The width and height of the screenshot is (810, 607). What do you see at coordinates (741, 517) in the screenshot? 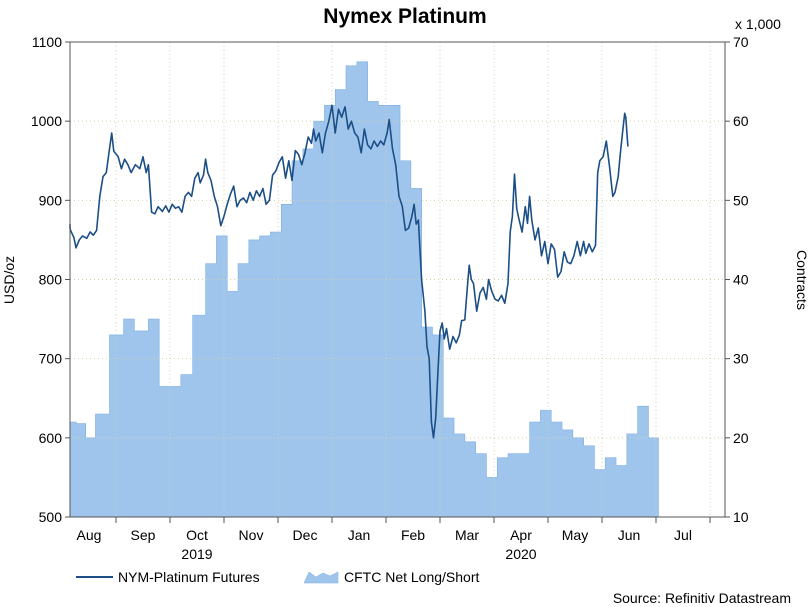
I see `right-tick-label-0: 10` at bounding box center [741, 517].